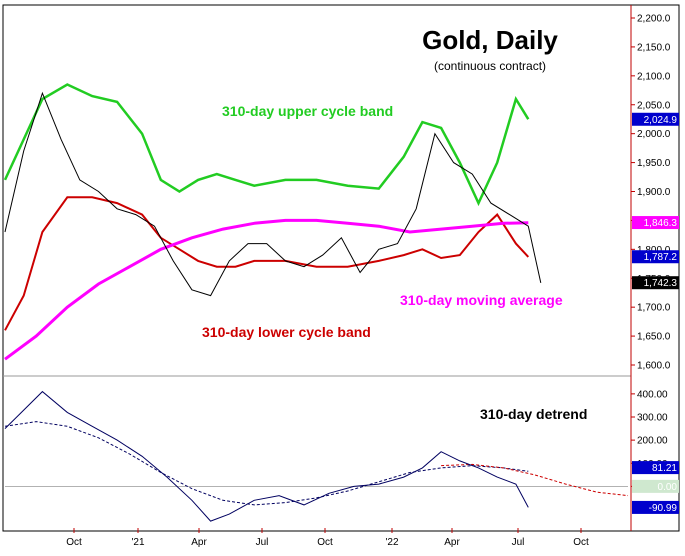  Describe the element at coordinates (663, 508) in the screenshot. I see `value-badge-label: -90.99` at that location.